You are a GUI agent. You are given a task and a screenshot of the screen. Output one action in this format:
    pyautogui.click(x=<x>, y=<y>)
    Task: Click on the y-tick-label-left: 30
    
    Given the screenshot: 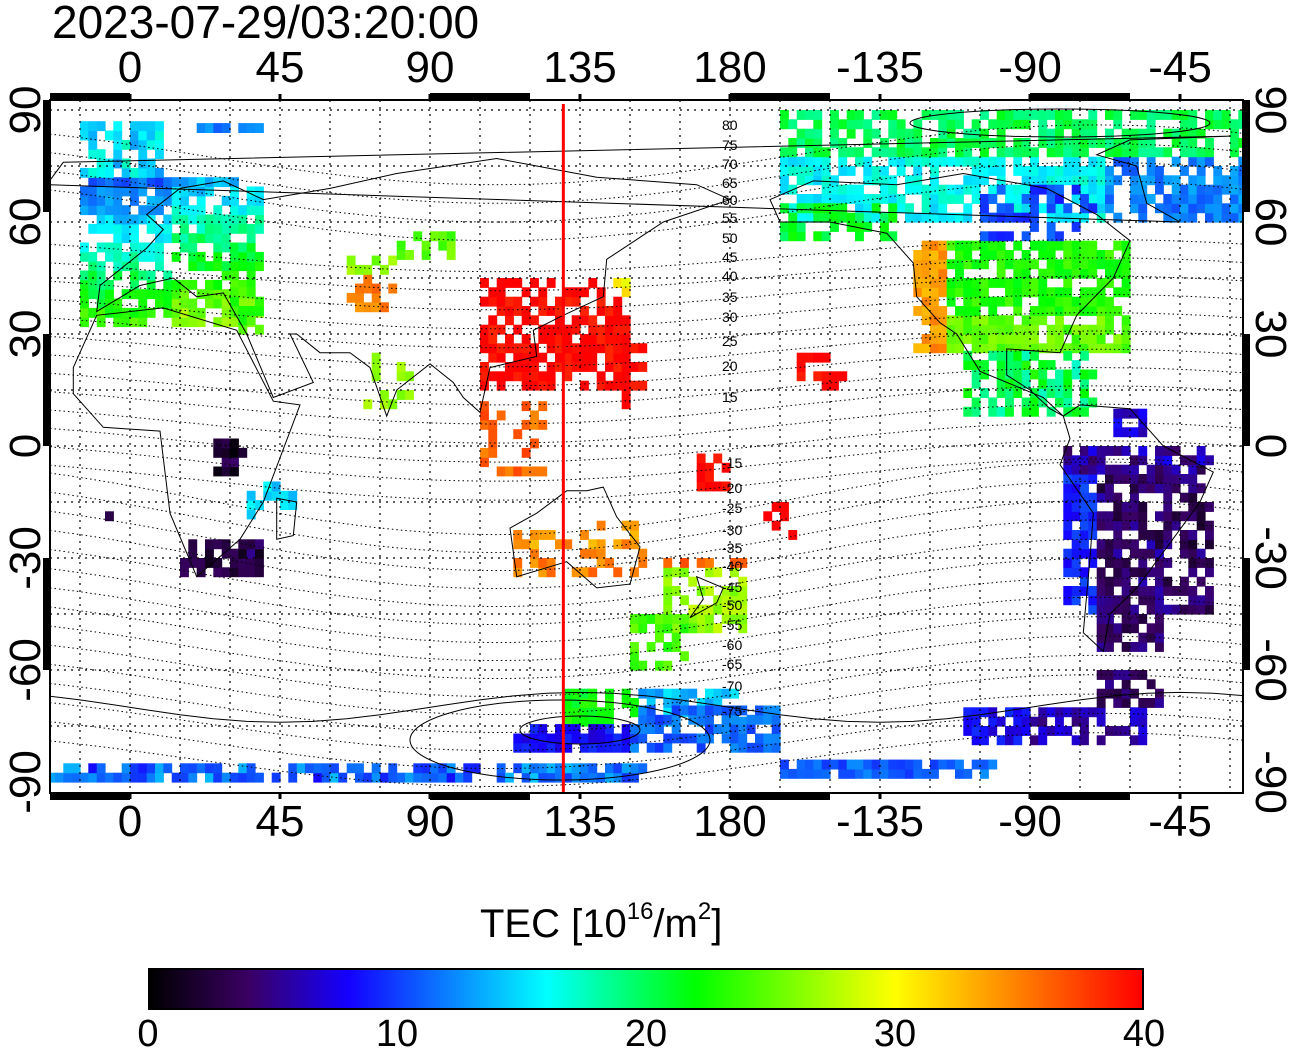 What is the action you would take?
    pyautogui.click(x=25, y=334)
    